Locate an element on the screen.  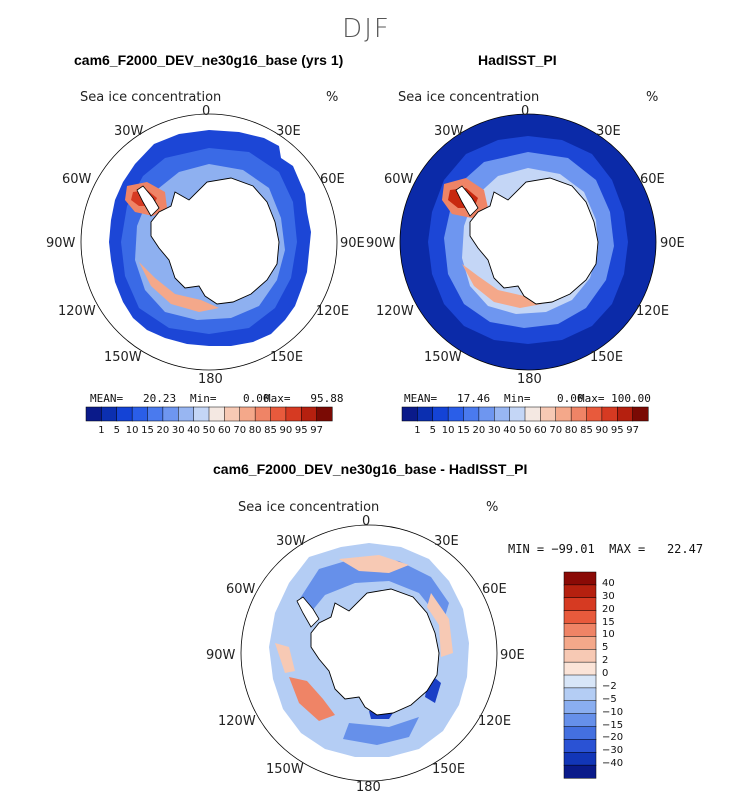
lon-label-obs-0: 0 is located at coordinates (525, 111).